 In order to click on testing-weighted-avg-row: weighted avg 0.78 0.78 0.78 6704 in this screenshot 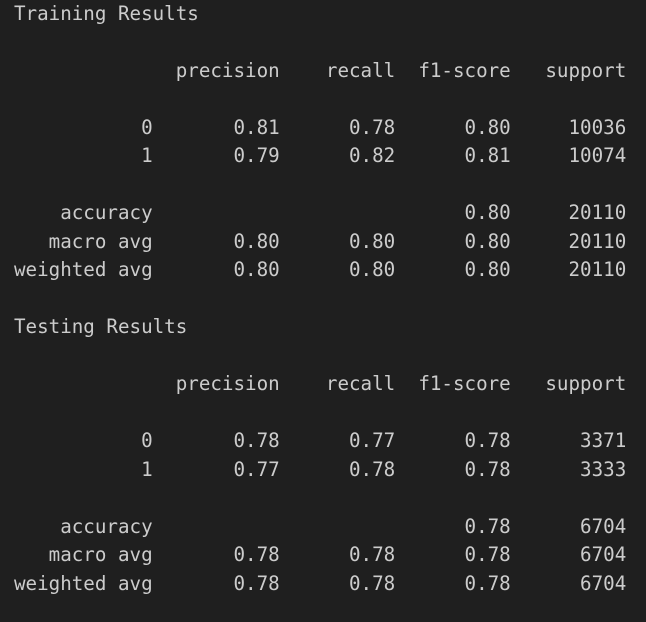, I will do `click(320, 583)`.